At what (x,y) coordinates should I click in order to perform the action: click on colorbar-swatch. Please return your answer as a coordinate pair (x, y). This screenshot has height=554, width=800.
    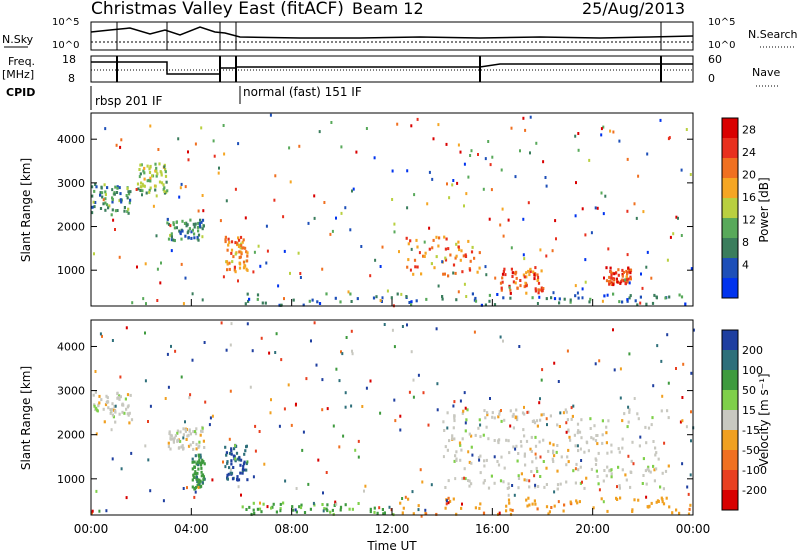
    Looking at the image, I should click on (730, 148).